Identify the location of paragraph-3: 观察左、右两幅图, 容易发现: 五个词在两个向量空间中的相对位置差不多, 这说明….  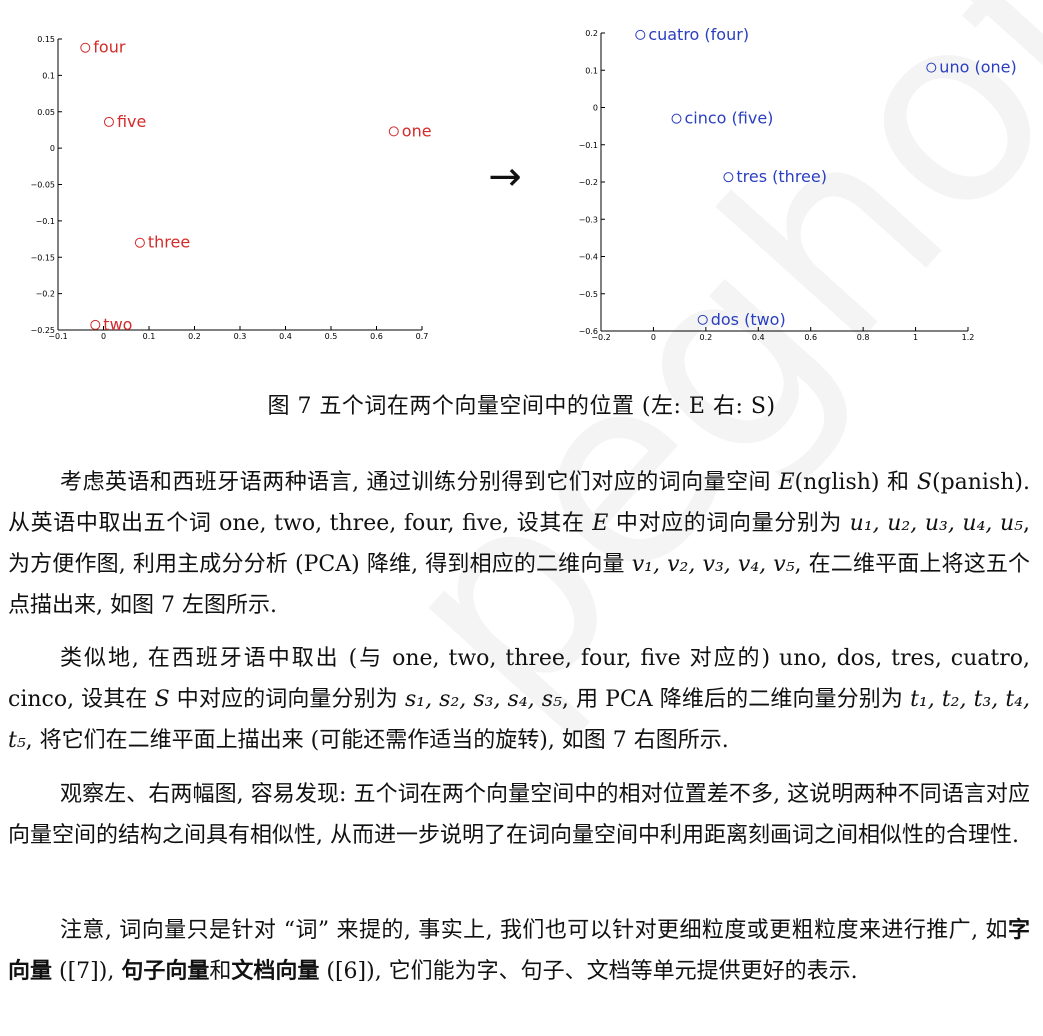
(519, 815).